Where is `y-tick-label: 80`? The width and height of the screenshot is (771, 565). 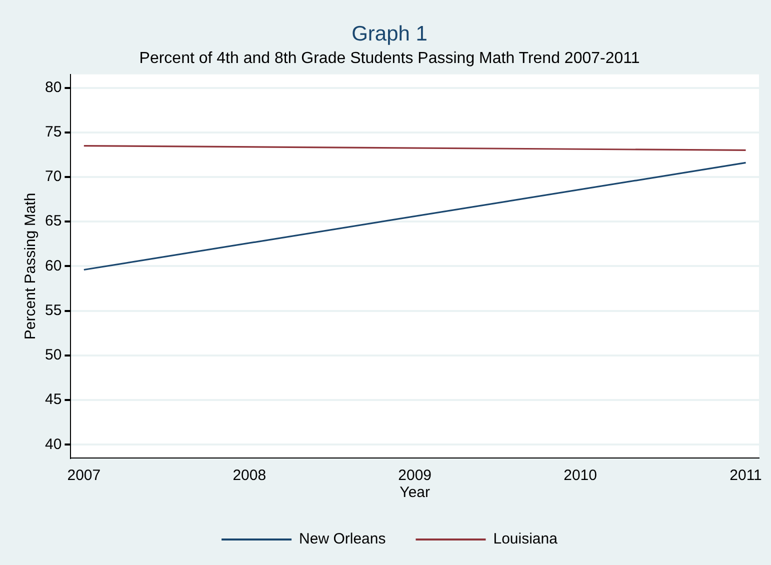 y-tick-label: 80 is located at coordinates (53, 87).